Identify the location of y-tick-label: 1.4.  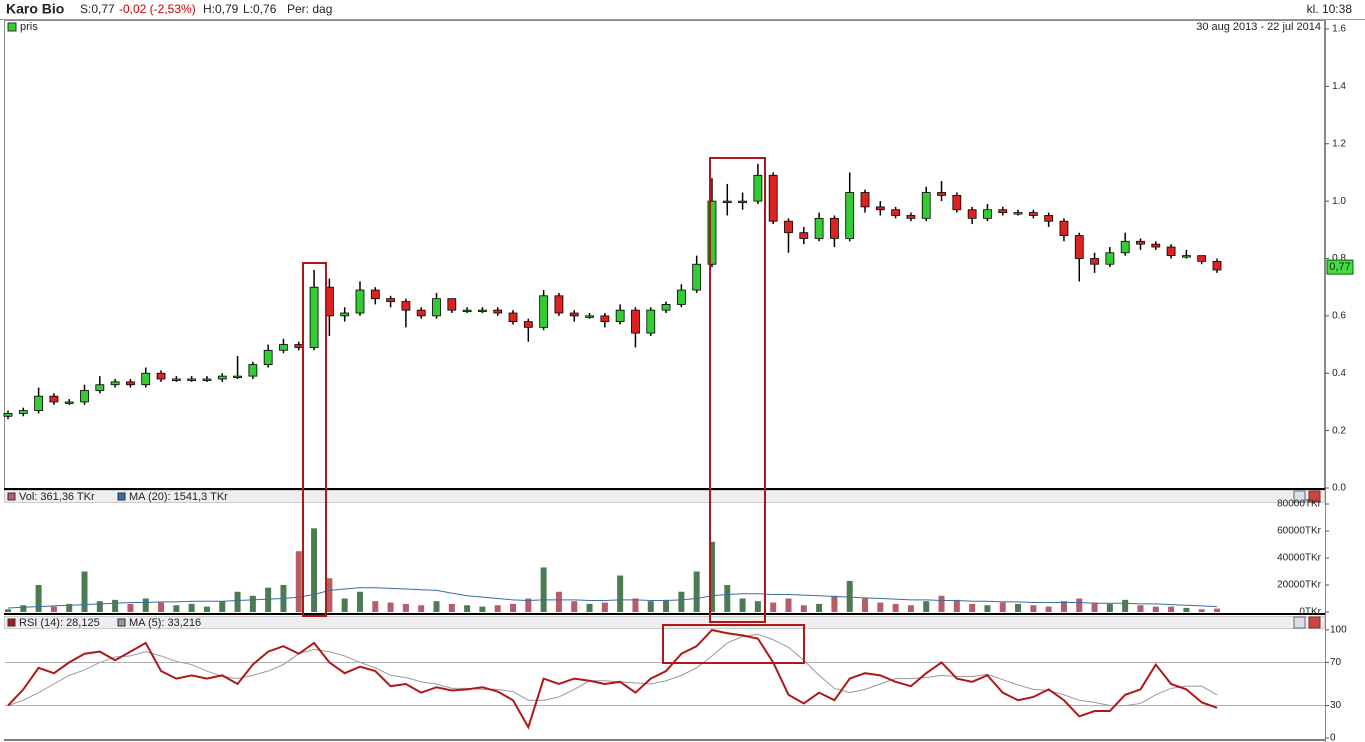
(1339, 86).